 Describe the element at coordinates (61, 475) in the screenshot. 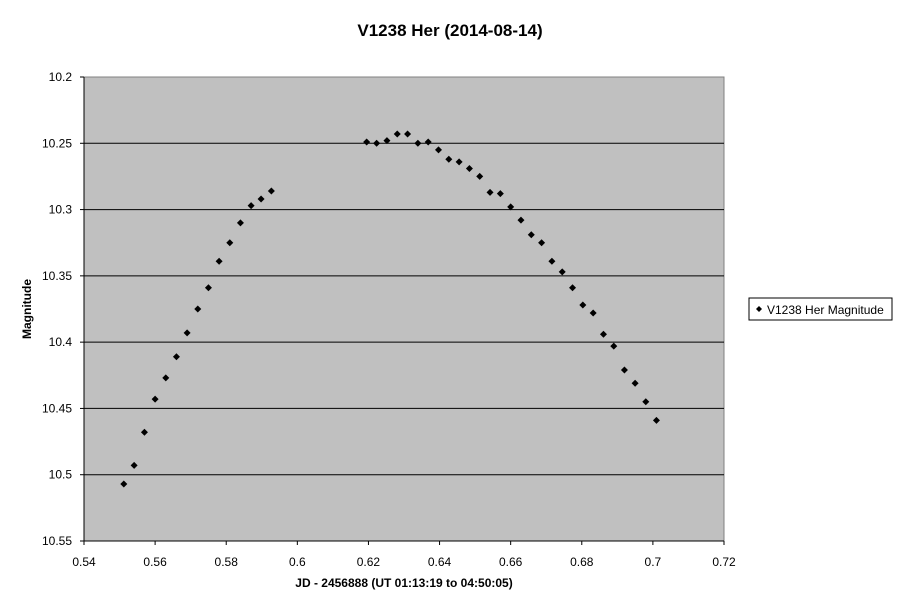

I see `y-tick-label: 10.5` at that location.